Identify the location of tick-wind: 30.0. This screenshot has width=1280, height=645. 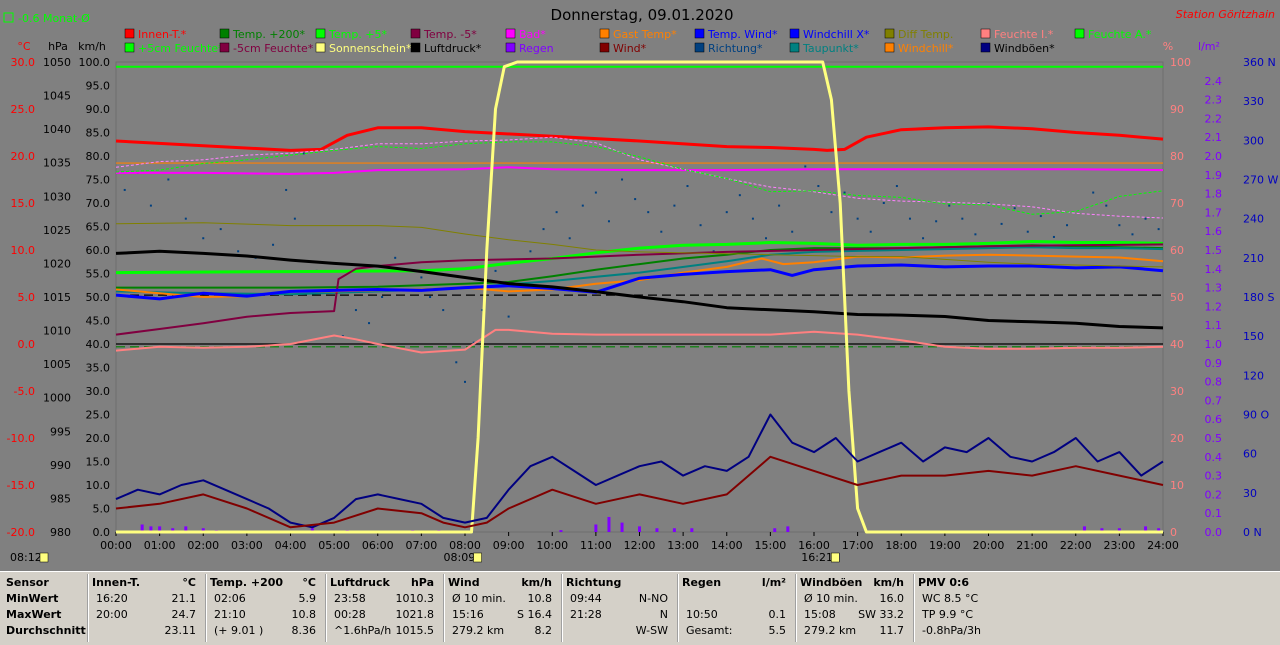
(98, 391).